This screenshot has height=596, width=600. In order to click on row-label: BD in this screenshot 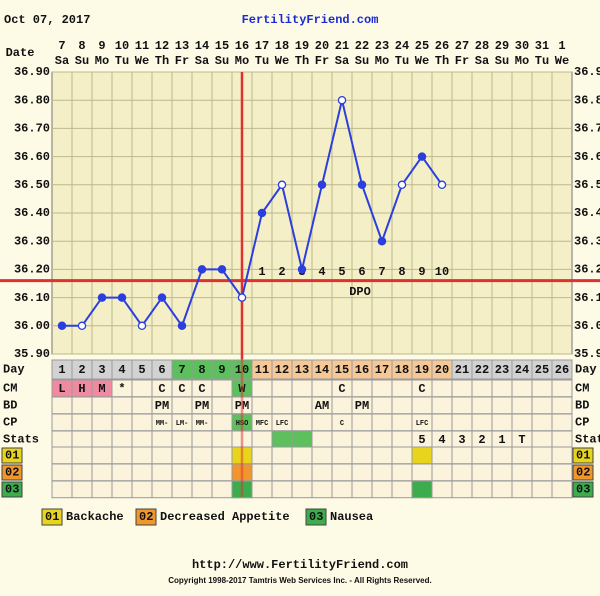, I will do `click(10, 406)`.